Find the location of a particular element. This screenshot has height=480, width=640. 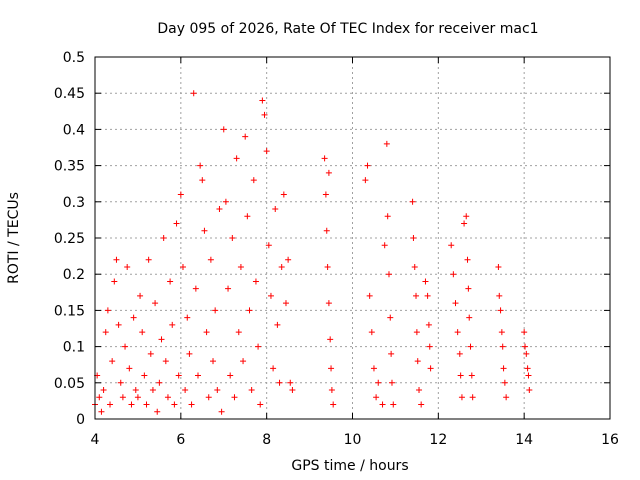

x-tick-label: 4 is located at coordinates (95, 440).